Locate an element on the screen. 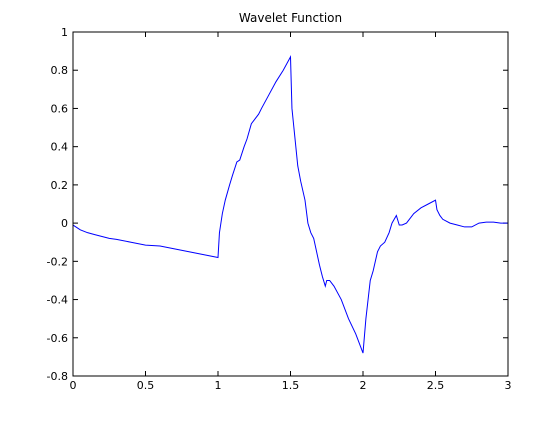 This screenshot has height=425, width=560. y-tick-label: 0.2 is located at coordinates (60, 185).